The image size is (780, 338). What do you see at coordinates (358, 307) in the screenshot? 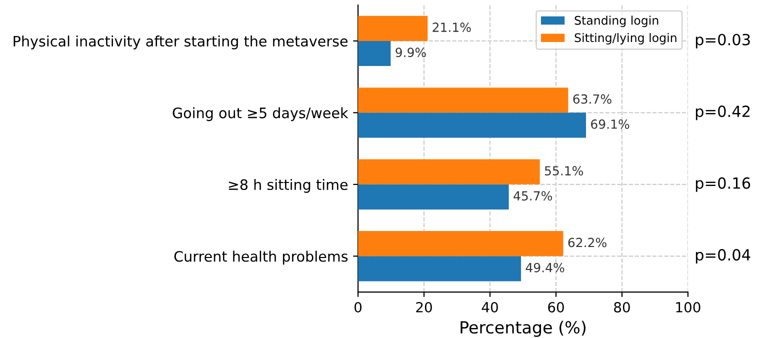
I see `x-tick-label: 0` at bounding box center [358, 307].